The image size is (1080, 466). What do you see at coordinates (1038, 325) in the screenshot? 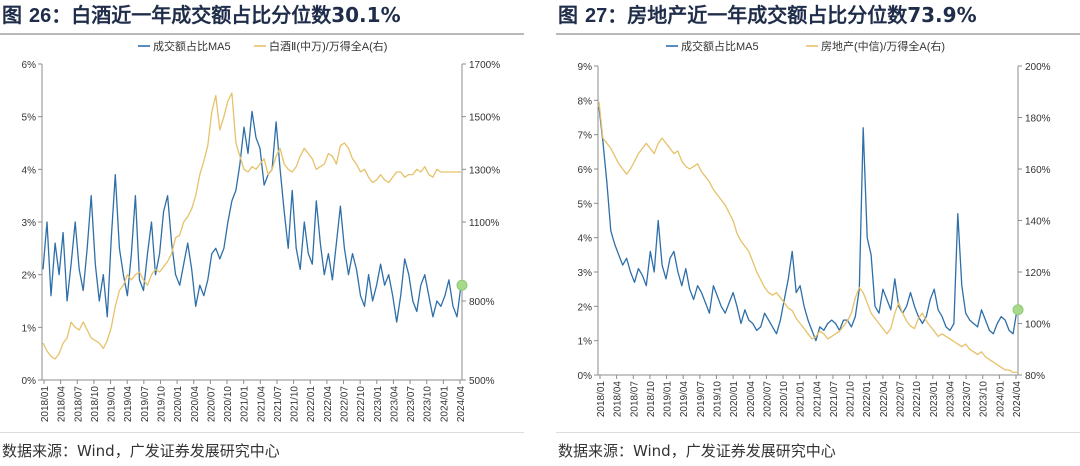
I see `right-tick-label: 100%` at bounding box center [1038, 325].